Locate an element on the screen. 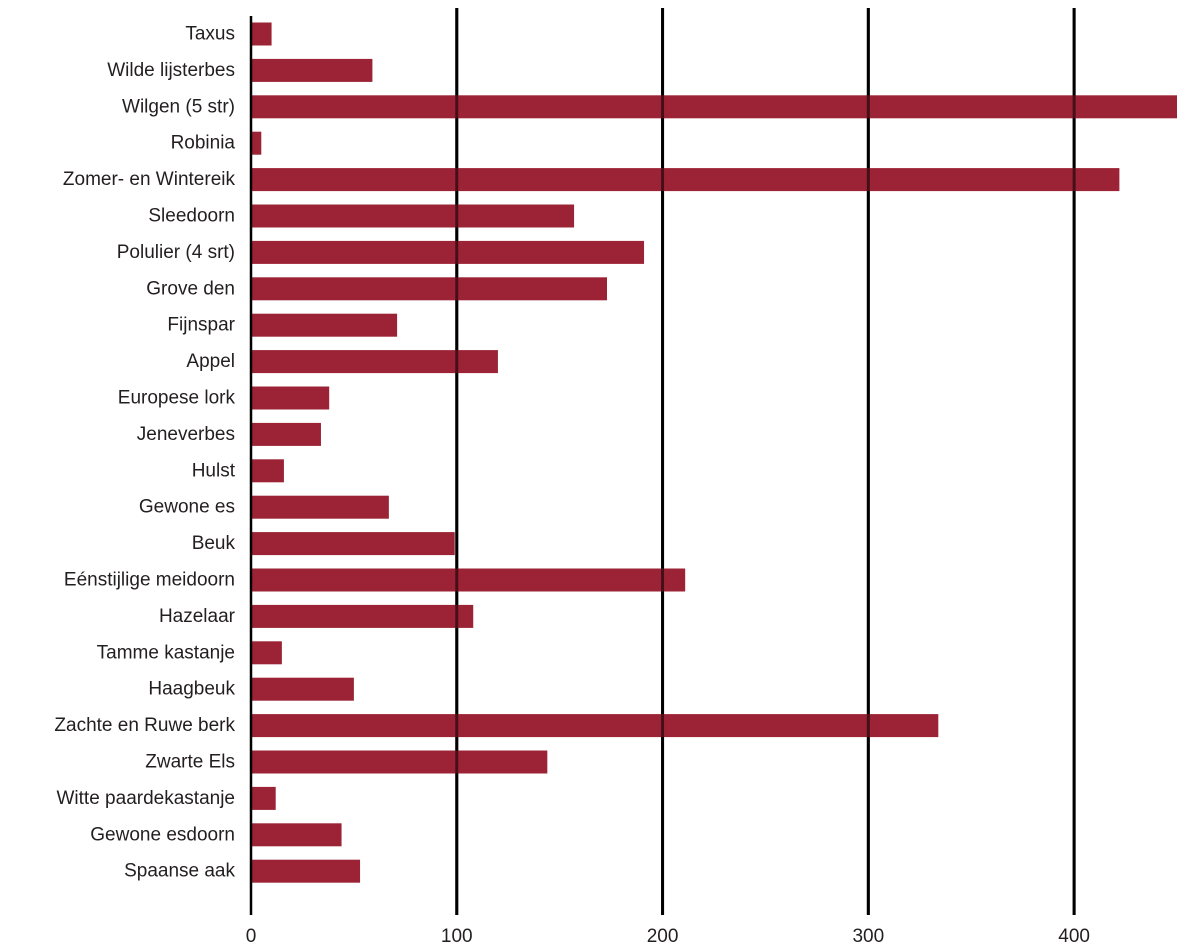 The image size is (1185, 950). category-label: Jeneverbes is located at coordinates (186, 434).